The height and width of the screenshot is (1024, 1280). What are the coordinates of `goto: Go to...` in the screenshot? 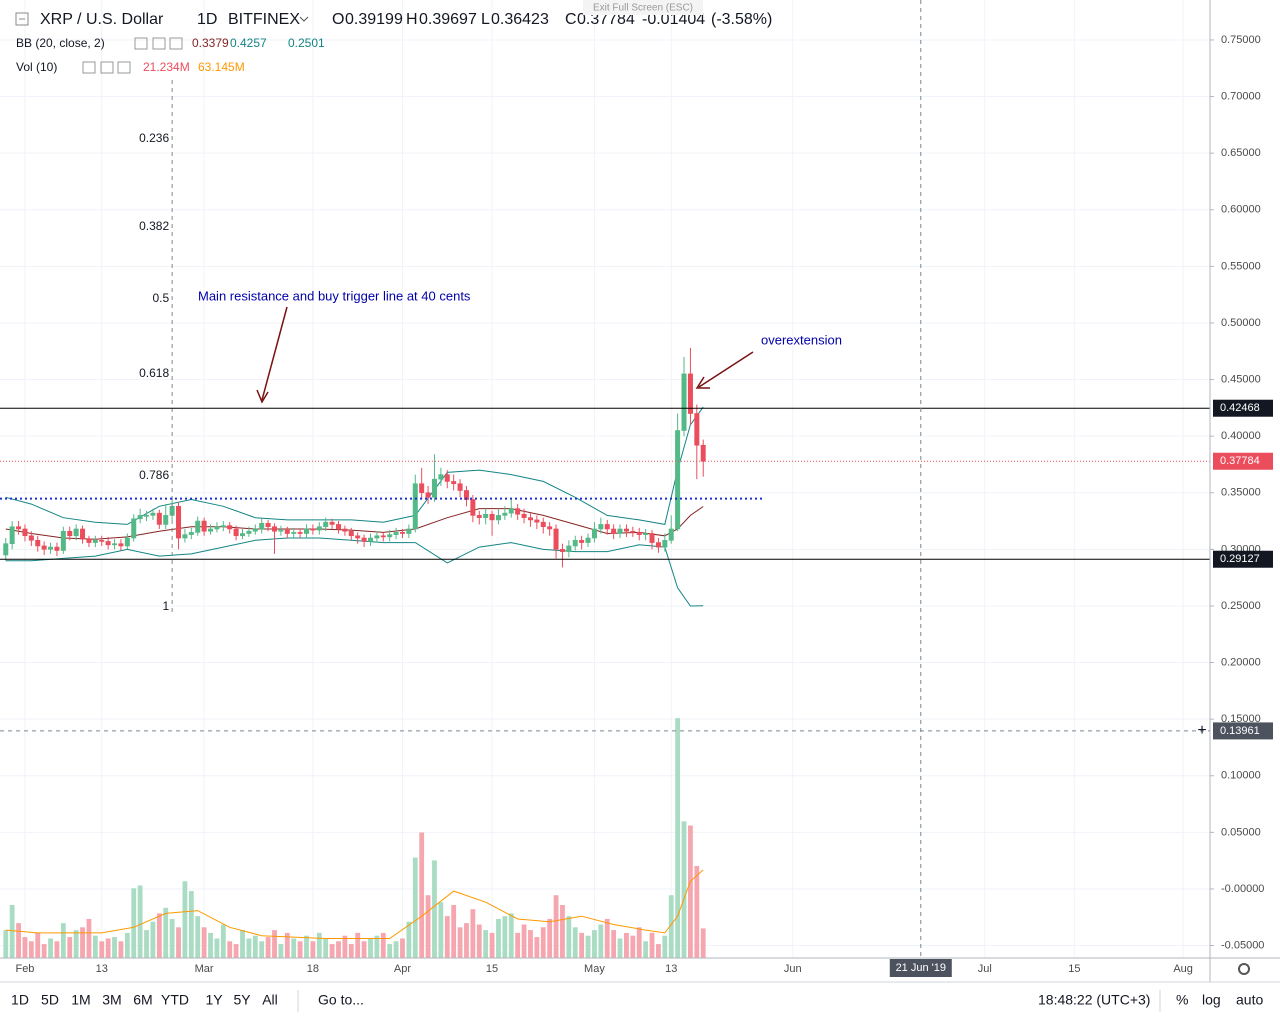 It's located at (341, 1000).